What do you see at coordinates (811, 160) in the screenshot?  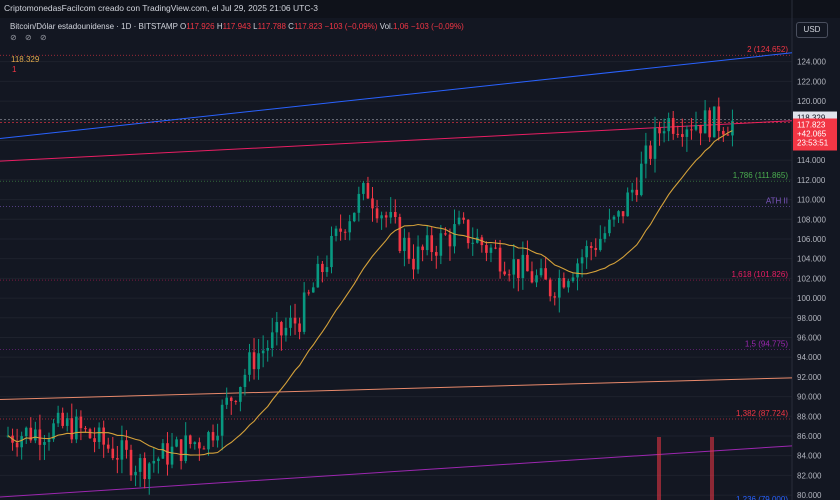 I see `y-tick-label: 114.000` at bounding box center [811, 160].